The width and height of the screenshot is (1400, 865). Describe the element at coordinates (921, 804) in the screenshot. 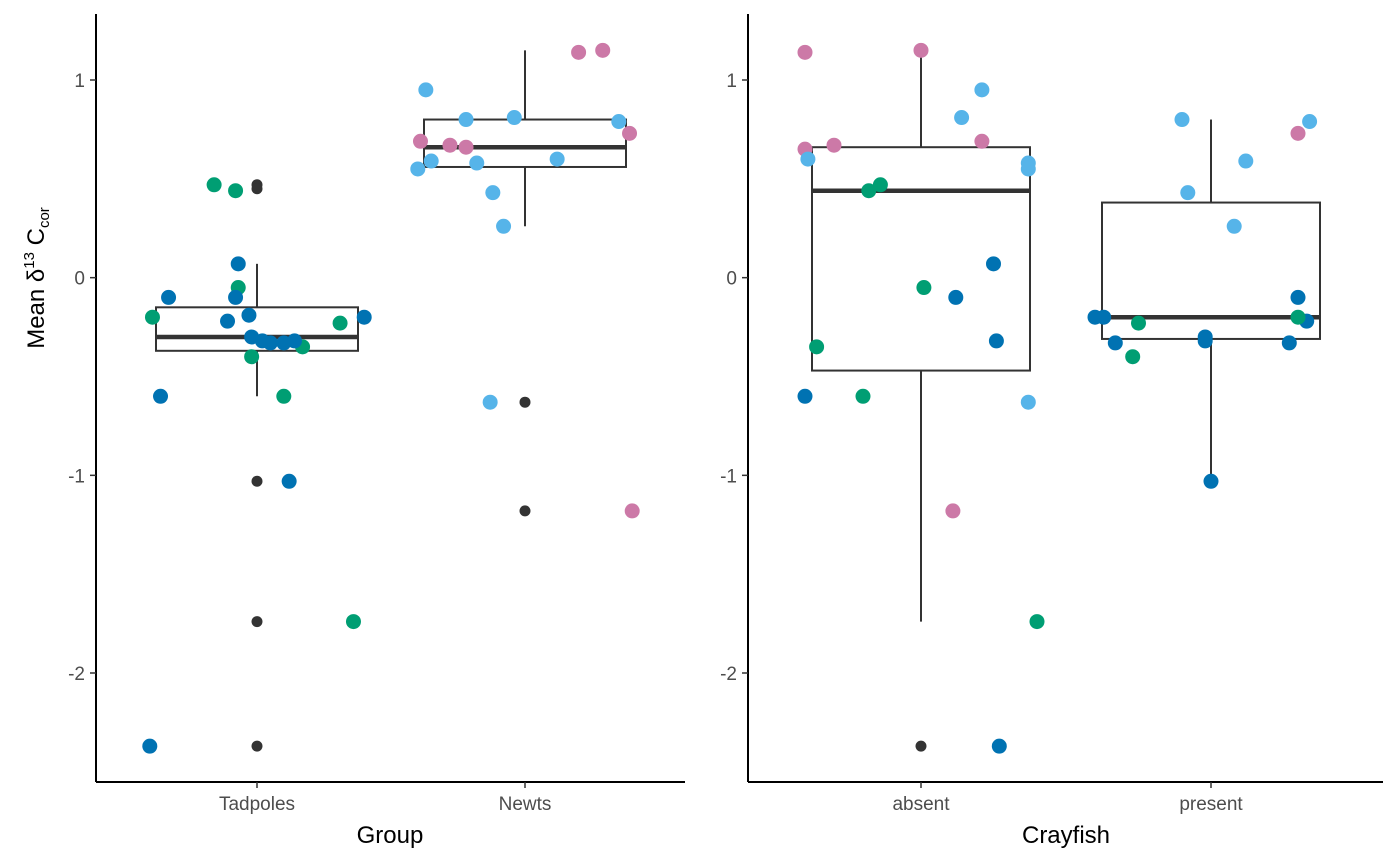

I see `x-tick-label: absent` at that location.